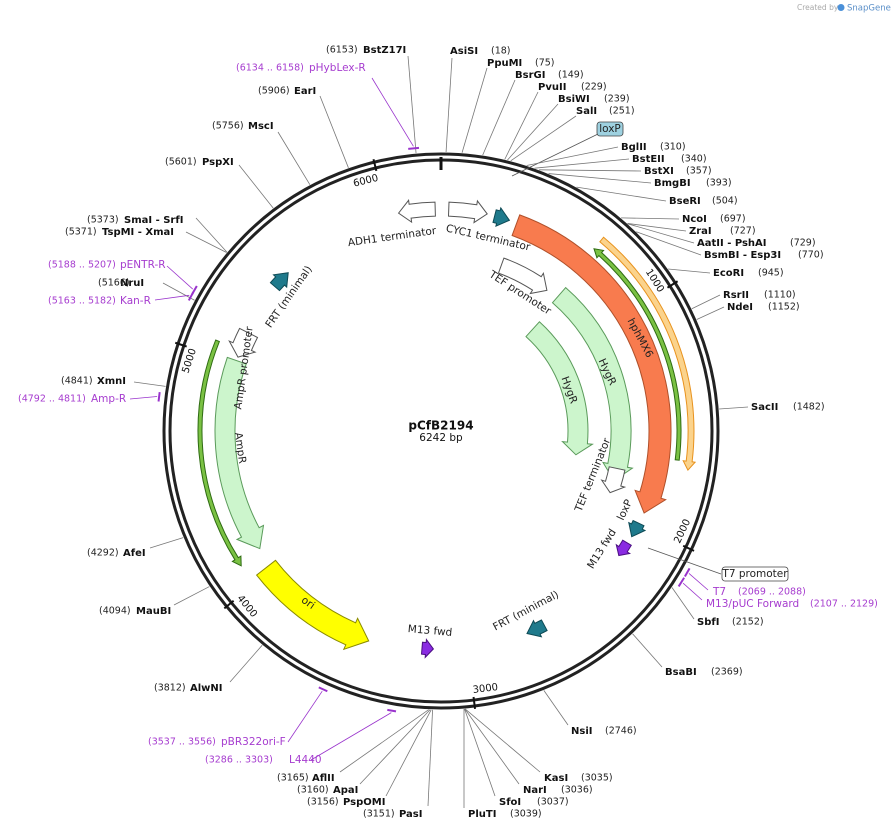 The image size is (895, 831). I want to click on primer-range: (5188 .. 5207), so click(82, 265).